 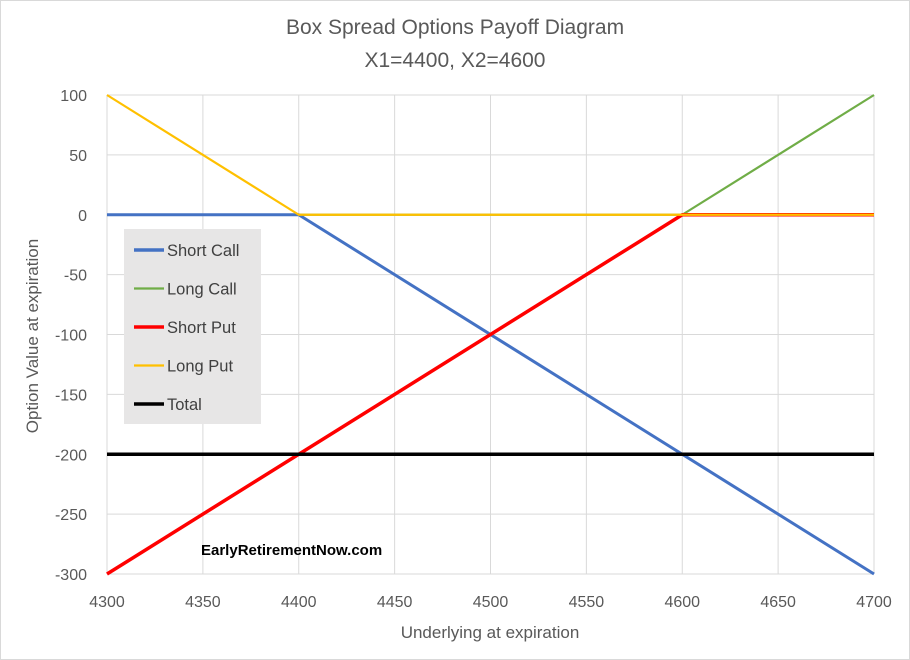 What do you see at coordinates (490, 632) in the screenshot?
I see `x-axis-title: Underlying at expiration` at bounding box center [490, 632].